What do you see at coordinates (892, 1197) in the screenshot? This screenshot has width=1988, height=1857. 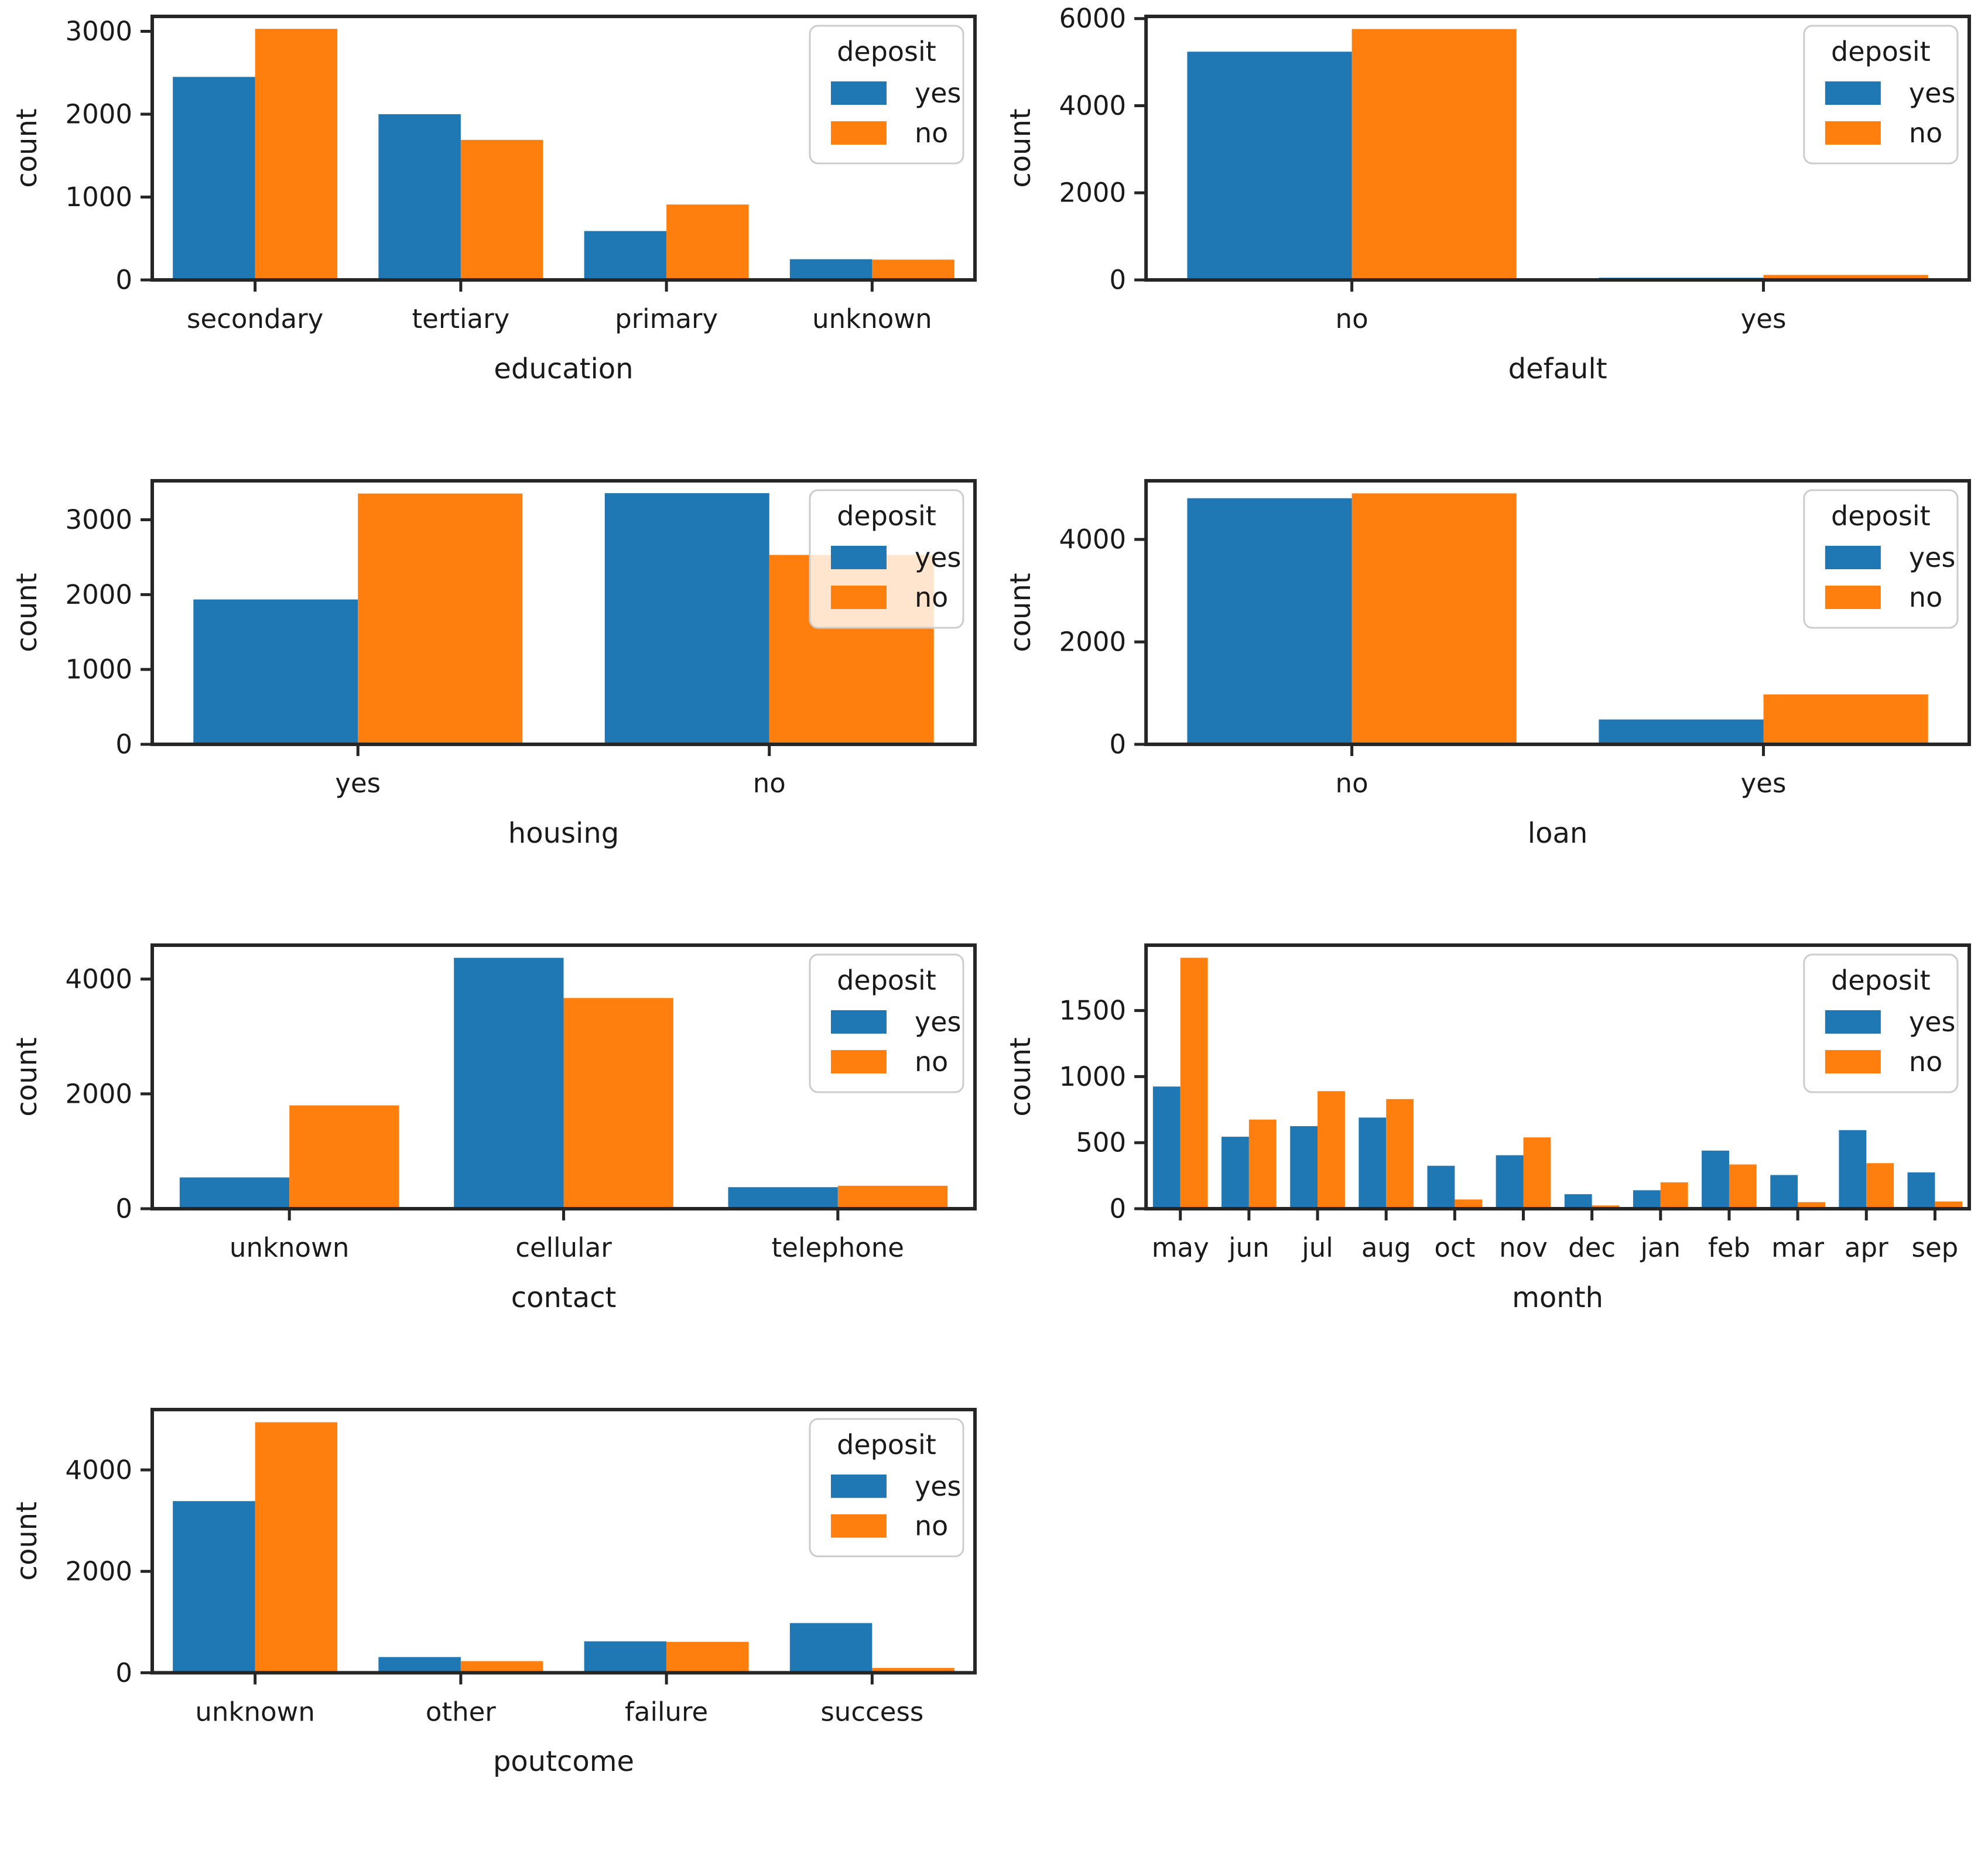 I see `bar-contact-telephone-no` at bounding box center [892, 1197].